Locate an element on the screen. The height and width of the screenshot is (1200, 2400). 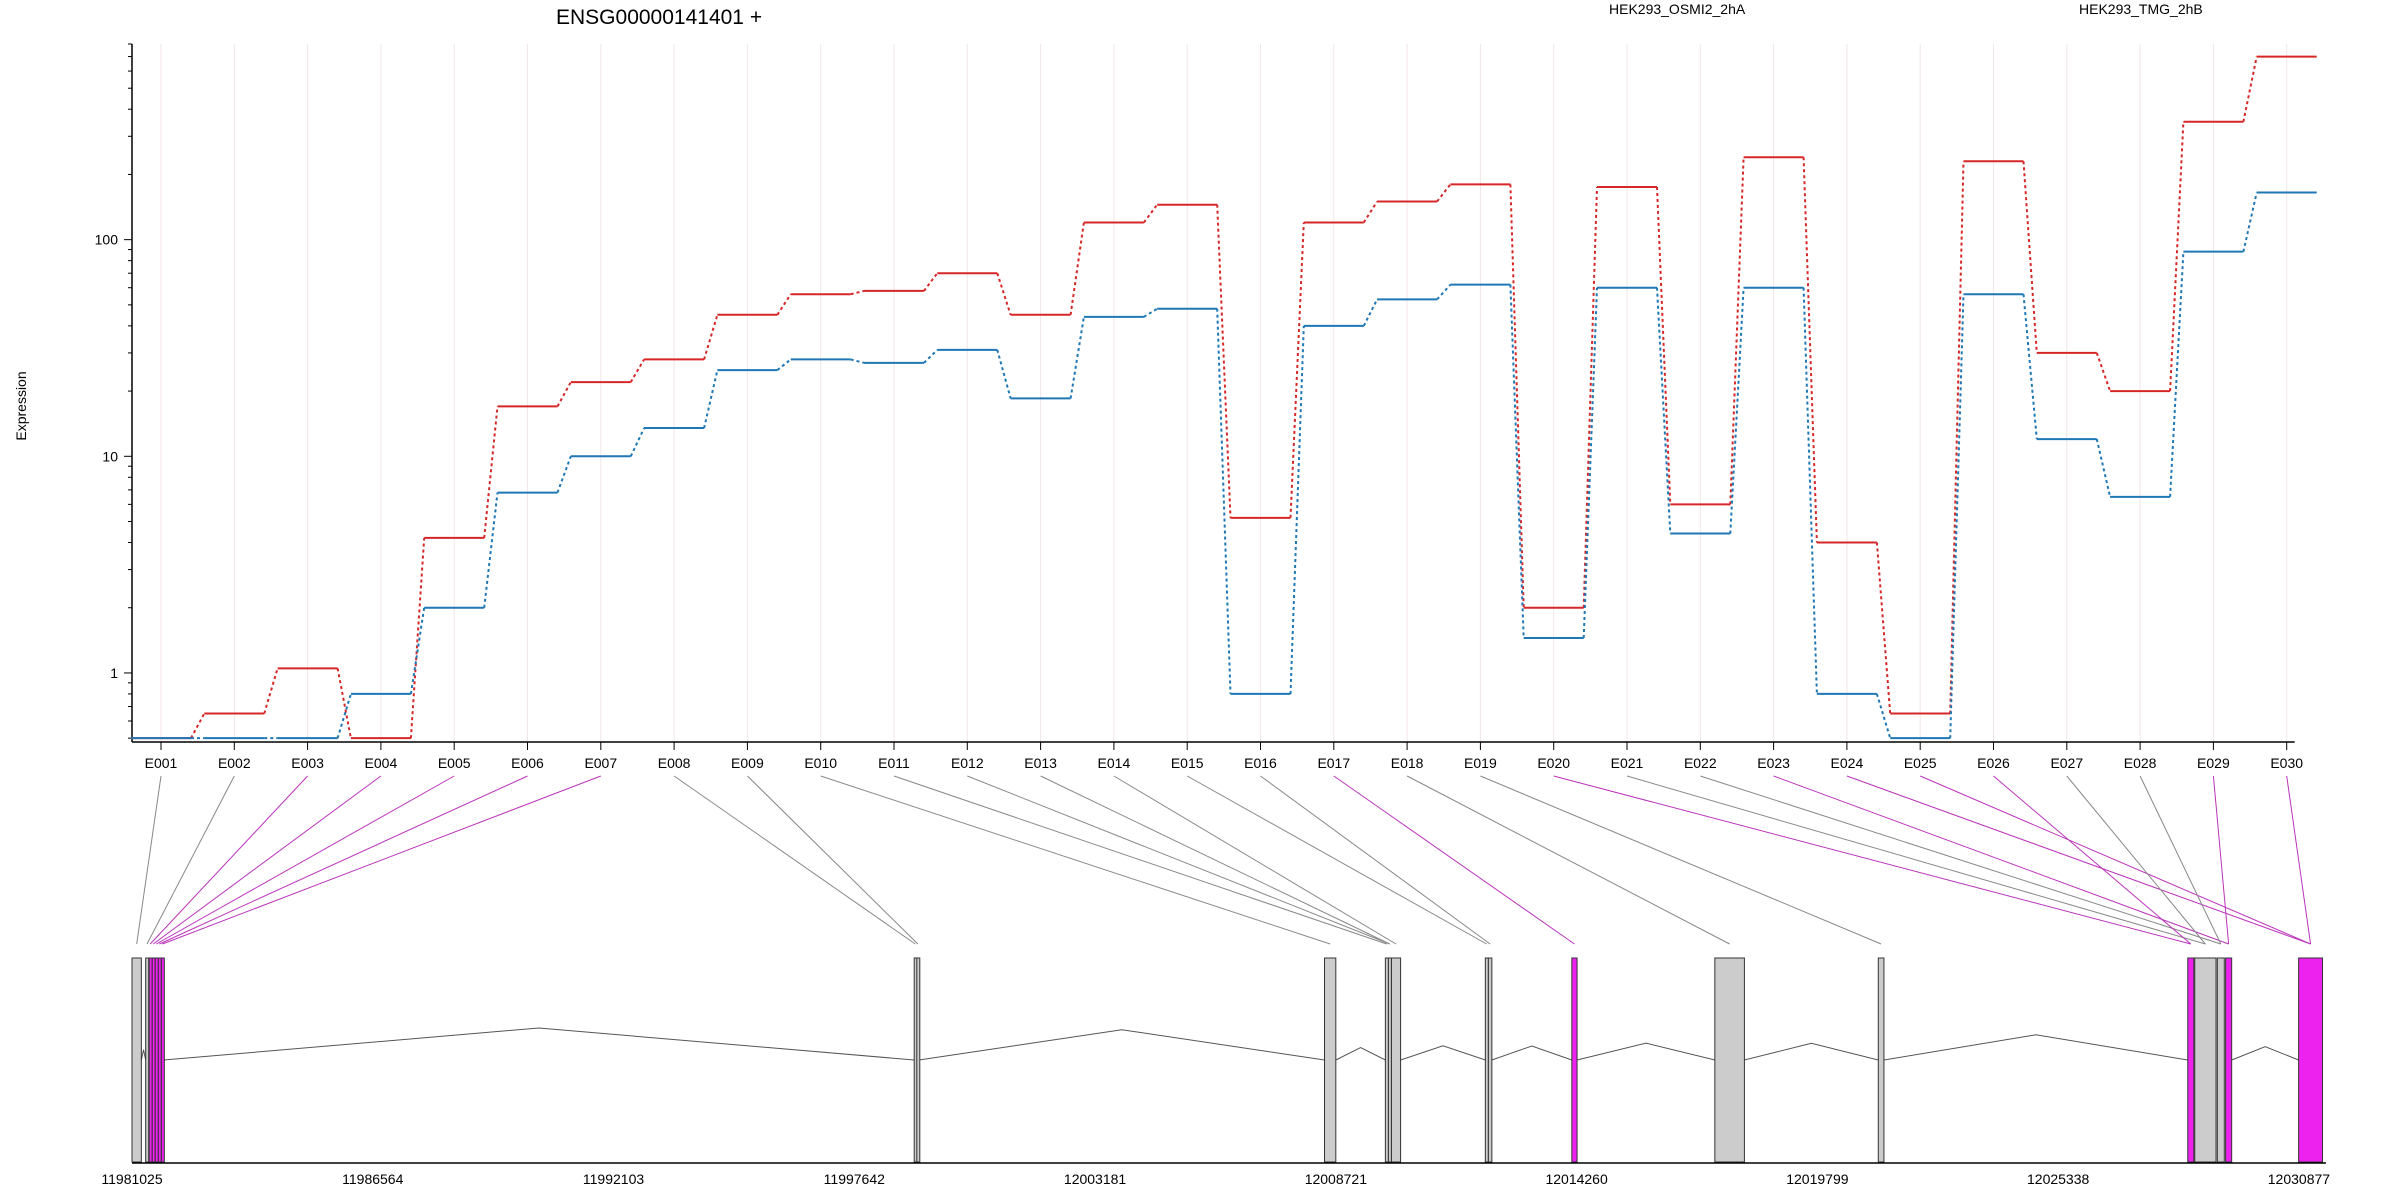
connector-E020 is located at coordinates (1872, 860).